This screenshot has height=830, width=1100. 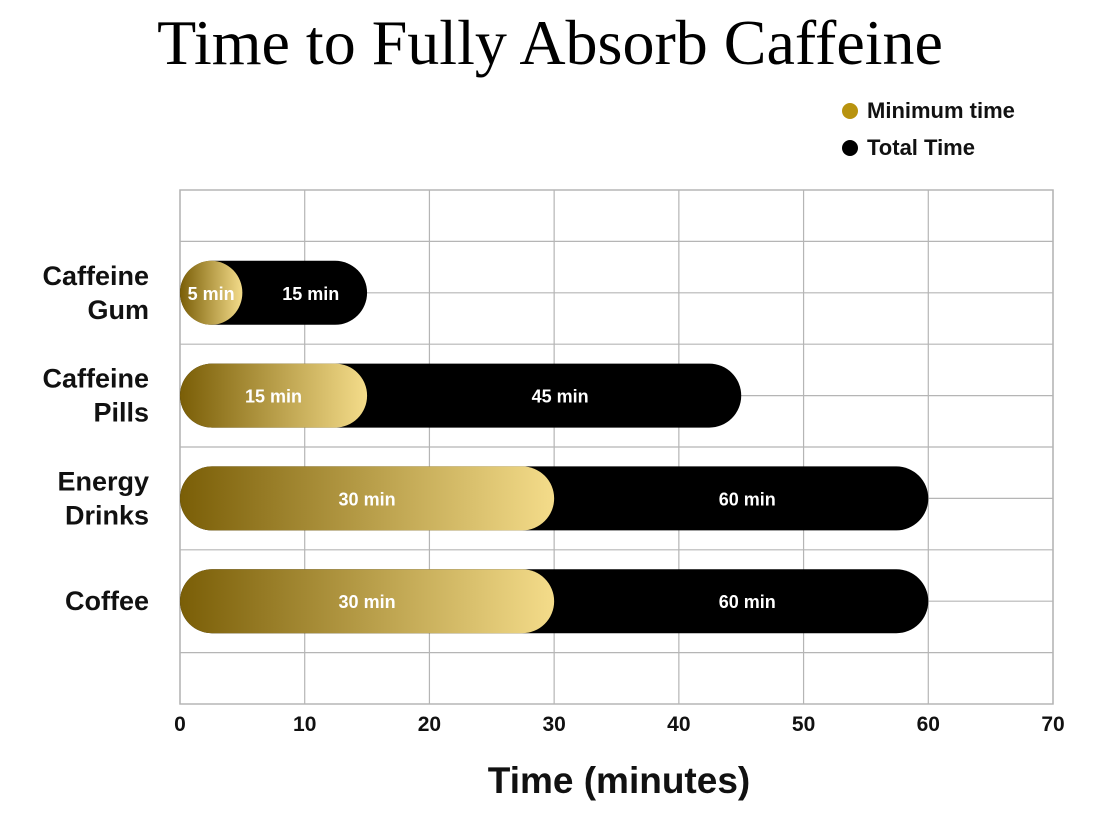 What do you see at coordinates (747, 499) in the screenshot?
I see `bar-label-total-2: 60 min` at bounding box center [747, 499].